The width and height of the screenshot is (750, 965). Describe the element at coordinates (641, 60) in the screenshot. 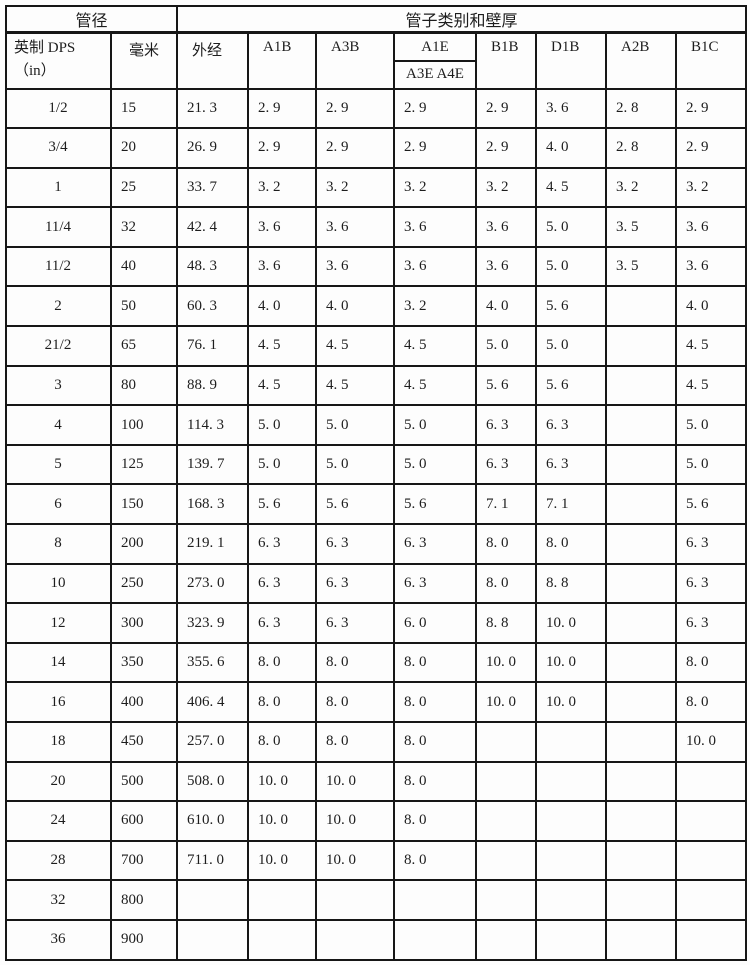

I see `header-a2b: A2B` at that location.